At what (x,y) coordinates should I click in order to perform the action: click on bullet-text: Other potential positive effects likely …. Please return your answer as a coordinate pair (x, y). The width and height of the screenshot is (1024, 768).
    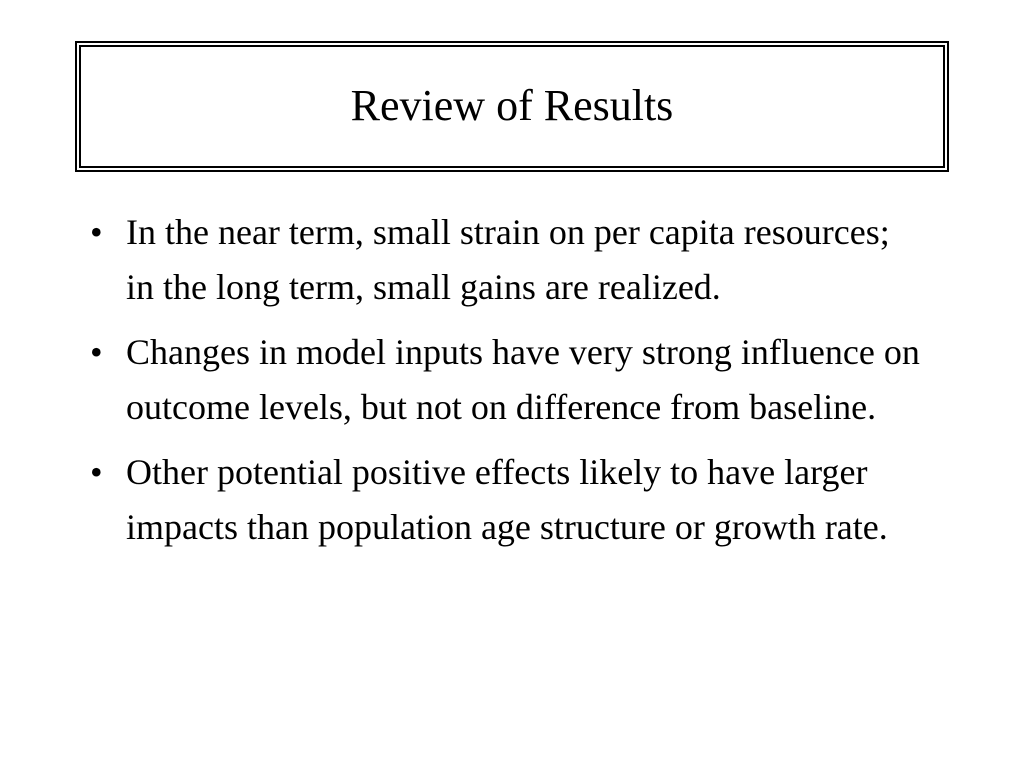
    Looking at the image, I should click on (507, 499).